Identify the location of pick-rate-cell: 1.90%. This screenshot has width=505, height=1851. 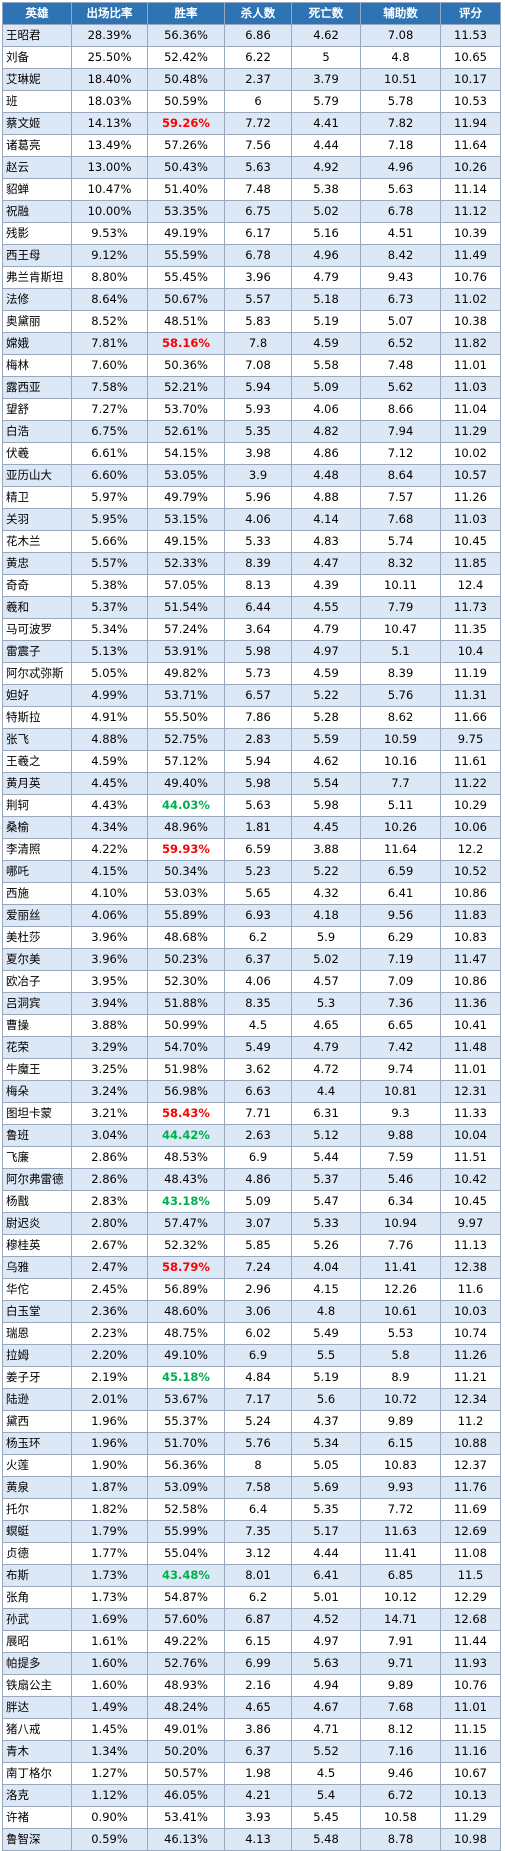
(109, 1465).